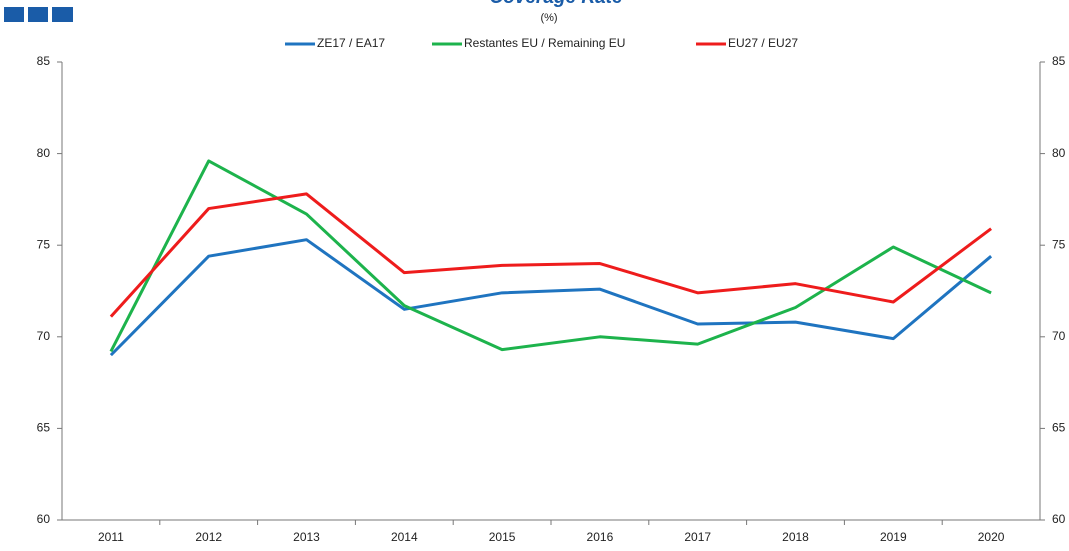  I want to click on x-tick-label: 2015, so click(502, 537).